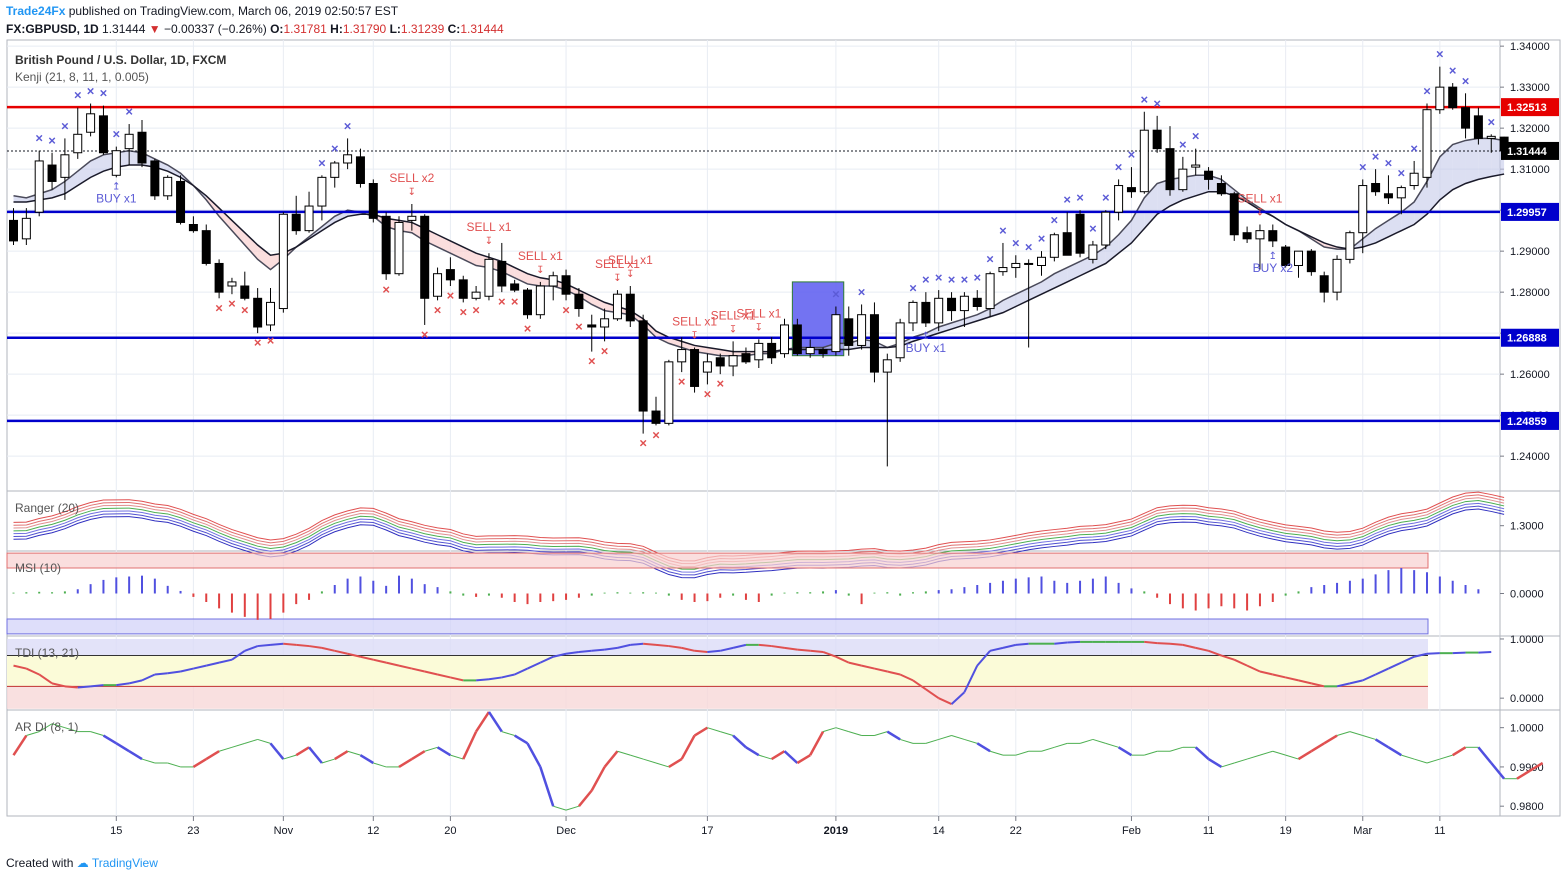 Image resolution: width=1565 pixels, height=881 pixels. What do you see at coordinates (489, 241) in the screenshot?
I see `sell-arrow-icon: ↧` at bounding box center [489, 241].